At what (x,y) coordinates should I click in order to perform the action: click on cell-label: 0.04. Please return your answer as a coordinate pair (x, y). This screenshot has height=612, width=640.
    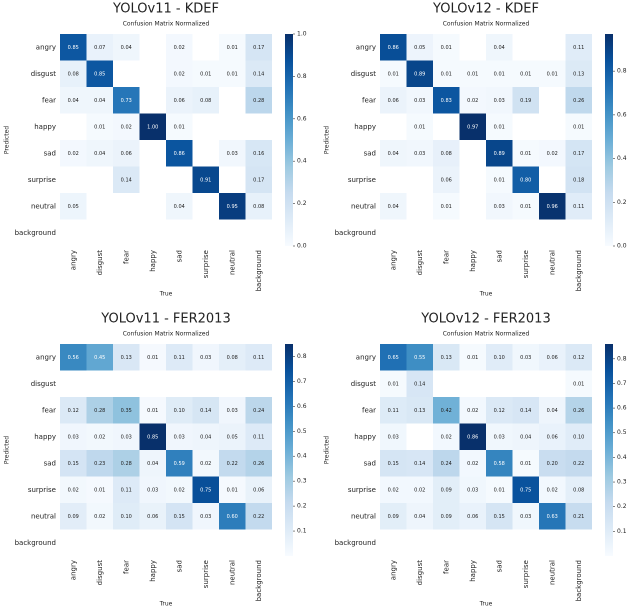
    Looking at the image, I should click on (393, 207).